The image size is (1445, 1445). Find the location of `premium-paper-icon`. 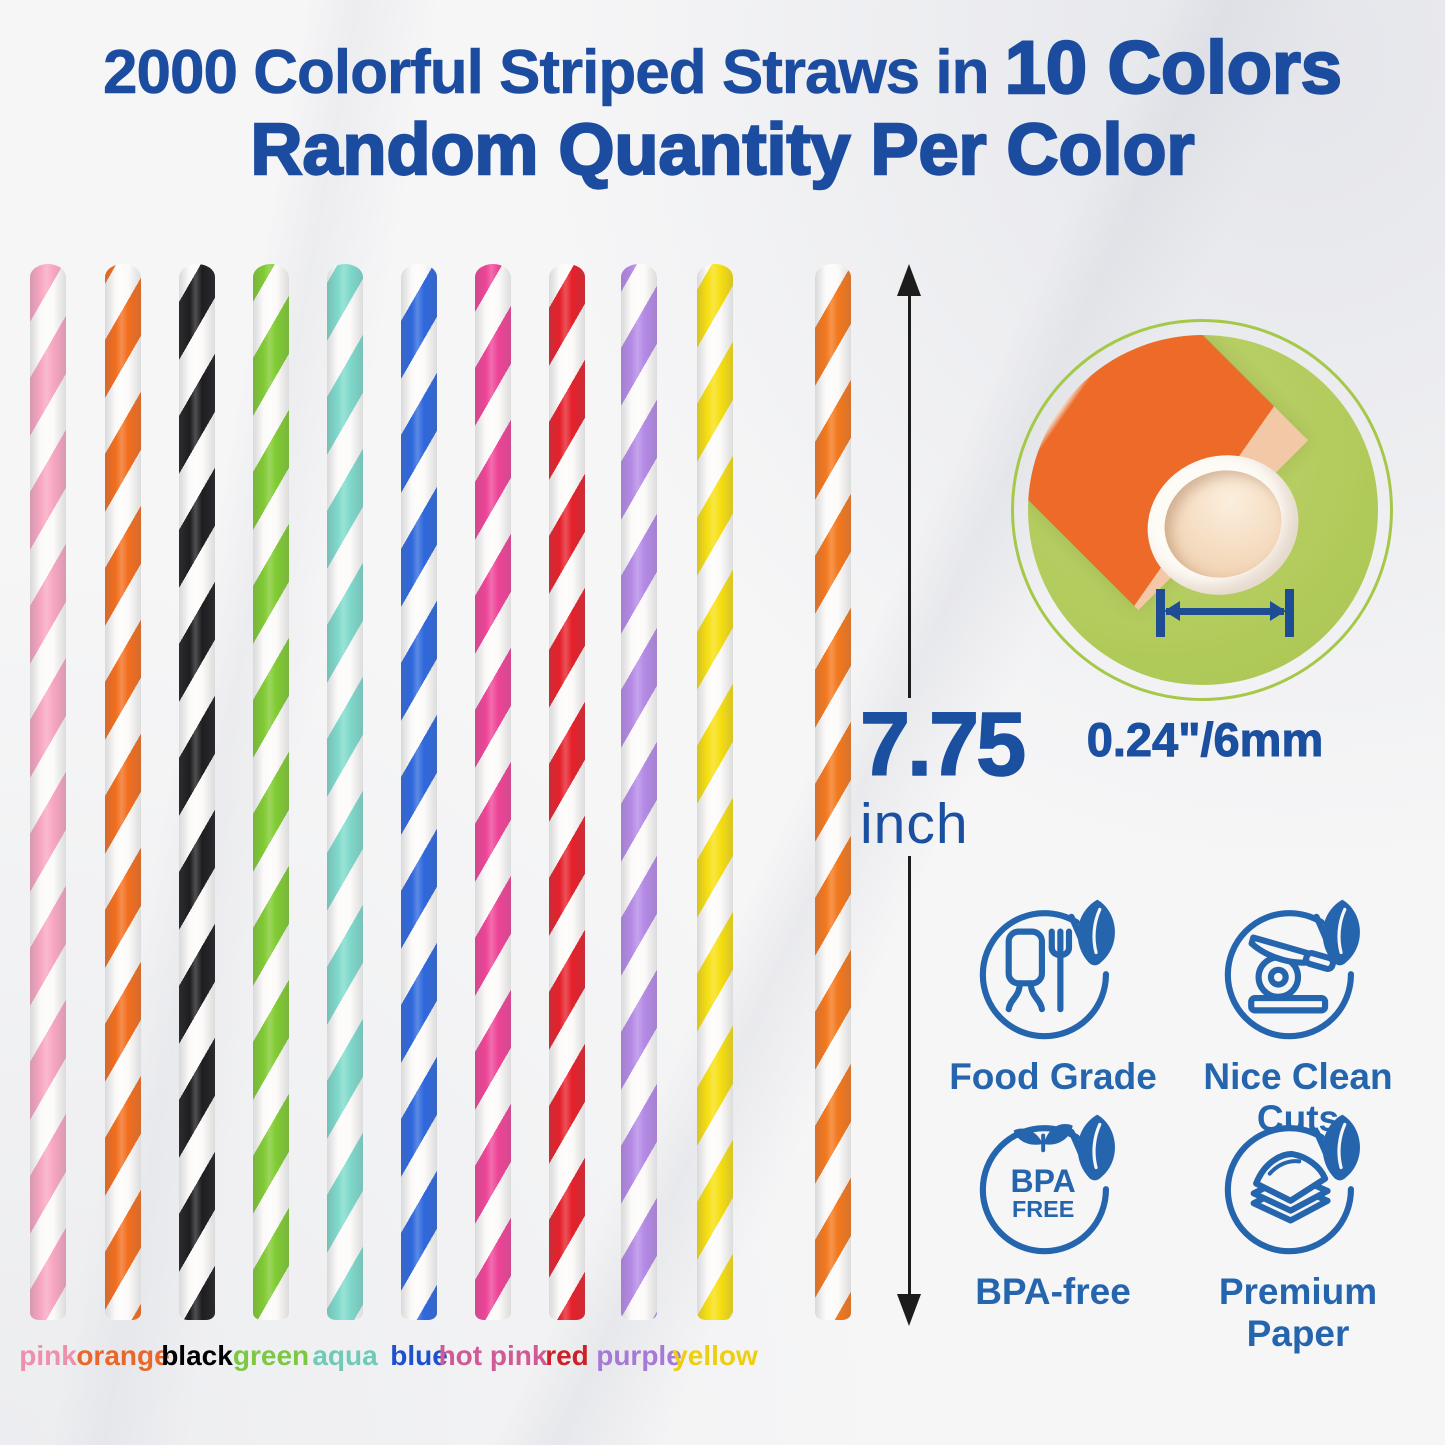

premium-paper-icon is located at coordinates (1292, 1184).